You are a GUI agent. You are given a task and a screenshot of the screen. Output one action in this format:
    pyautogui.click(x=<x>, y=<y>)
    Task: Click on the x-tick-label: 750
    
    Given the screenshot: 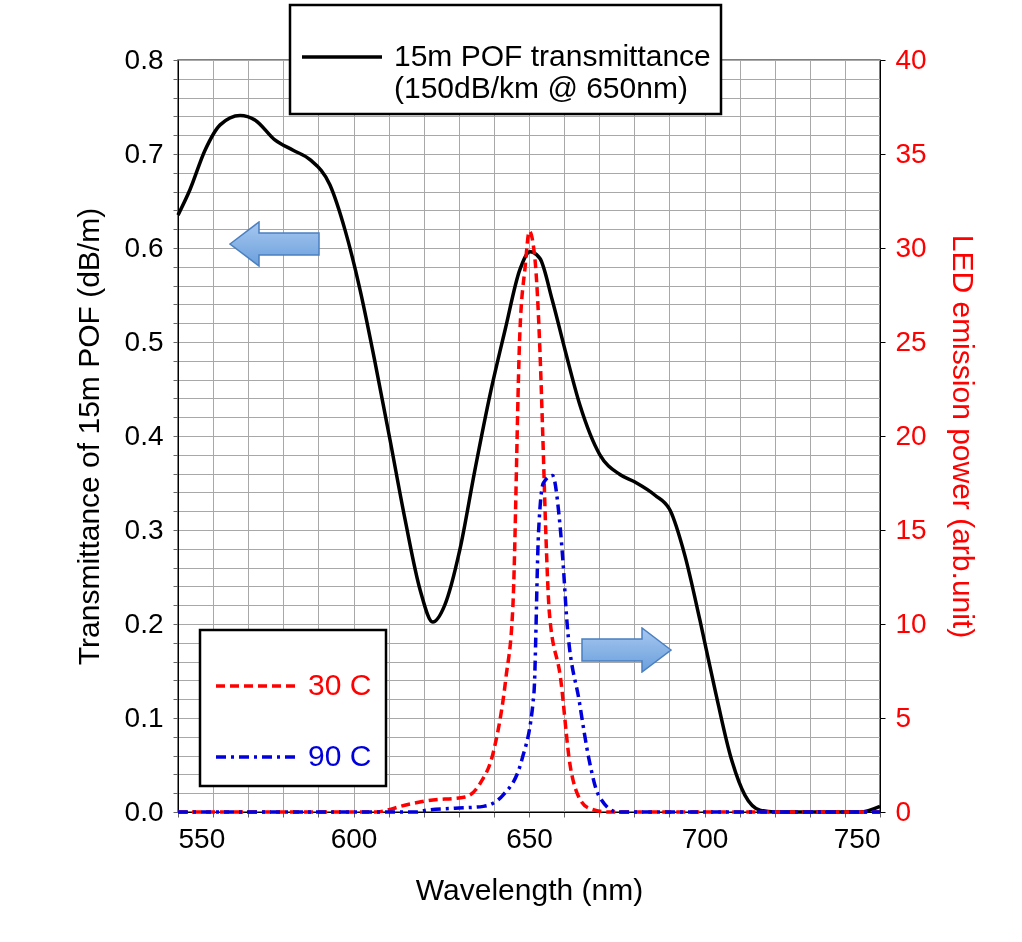 What is the action you would take?
    pyautogui.click(x=857, y=838)
    